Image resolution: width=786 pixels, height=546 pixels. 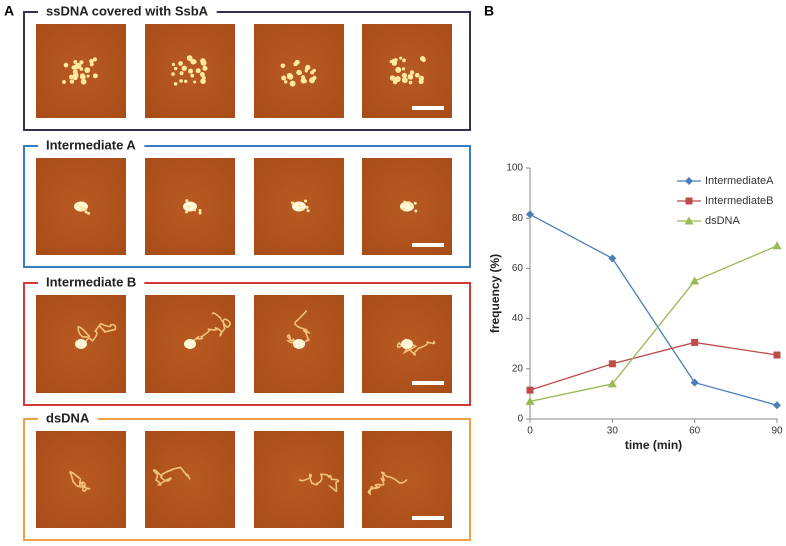 I want to click on x-tick-label: 90, so click(x=777, y=431).